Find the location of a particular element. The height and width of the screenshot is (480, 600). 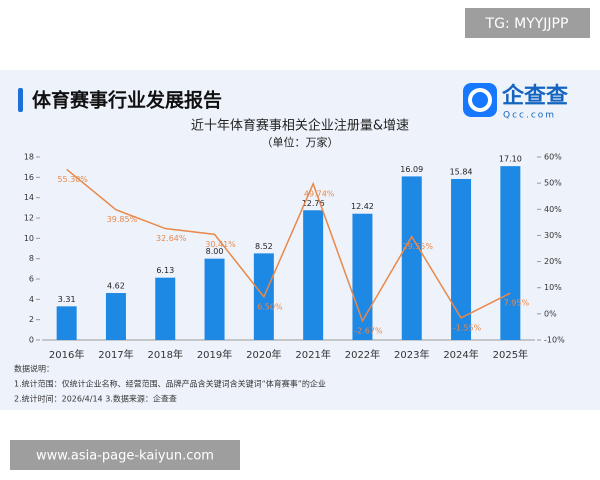

x-tick-label: 2021年 is located at coordinates (312, 354).